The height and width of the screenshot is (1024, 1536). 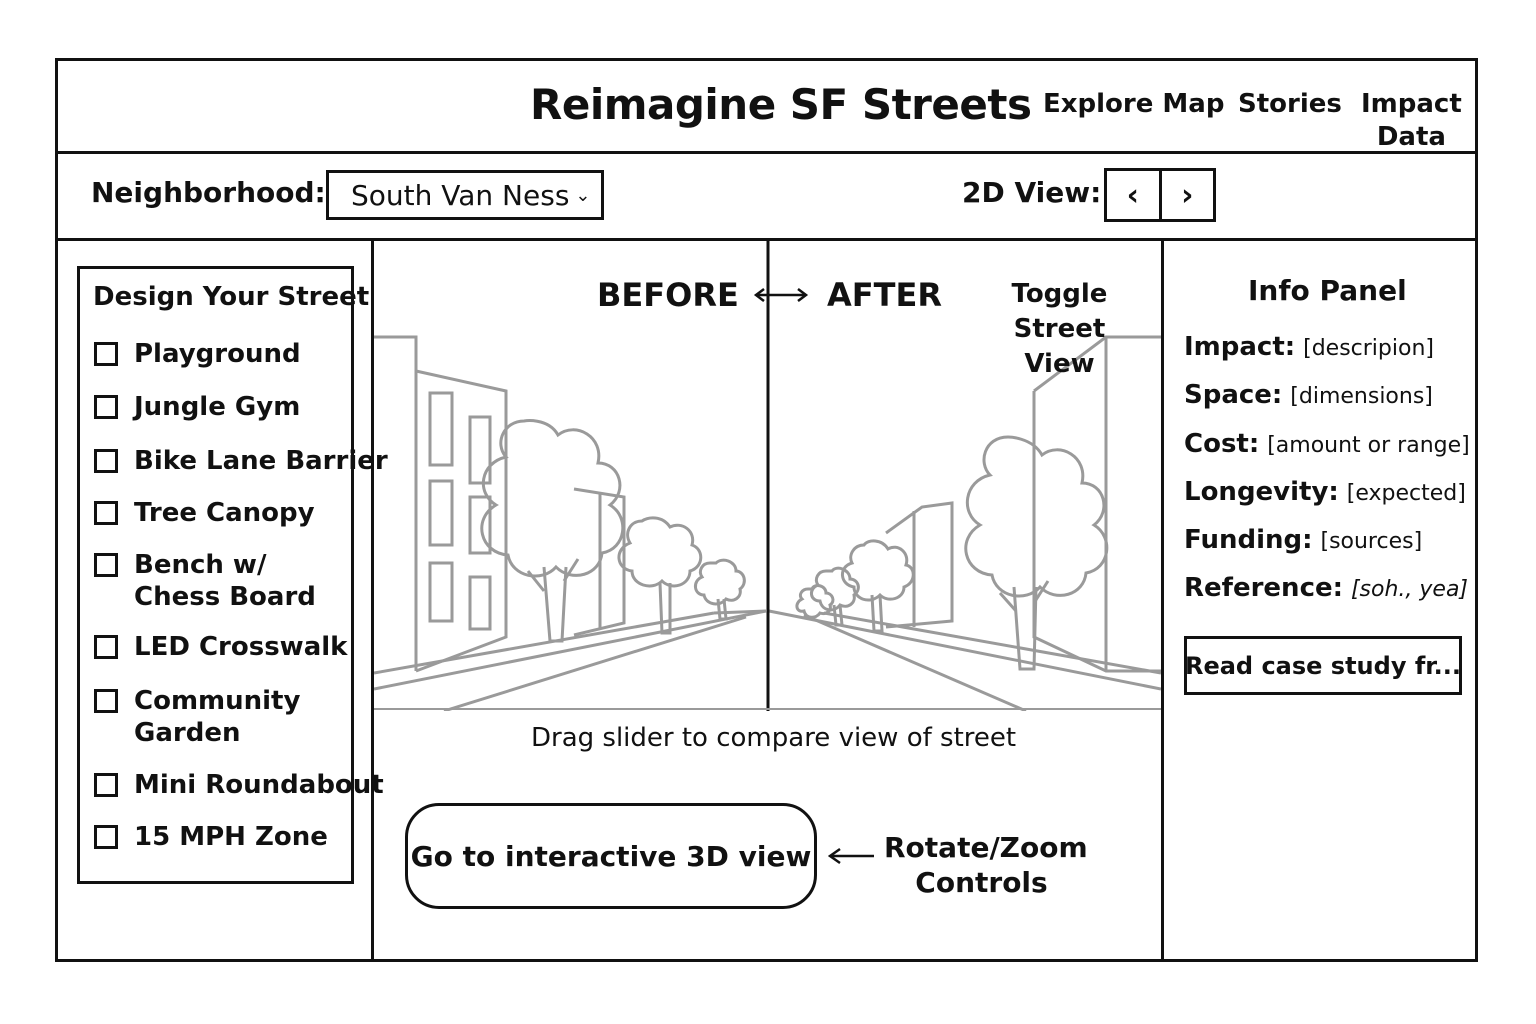 I want to click on toolbar-divider, so click(x=766, y=239).